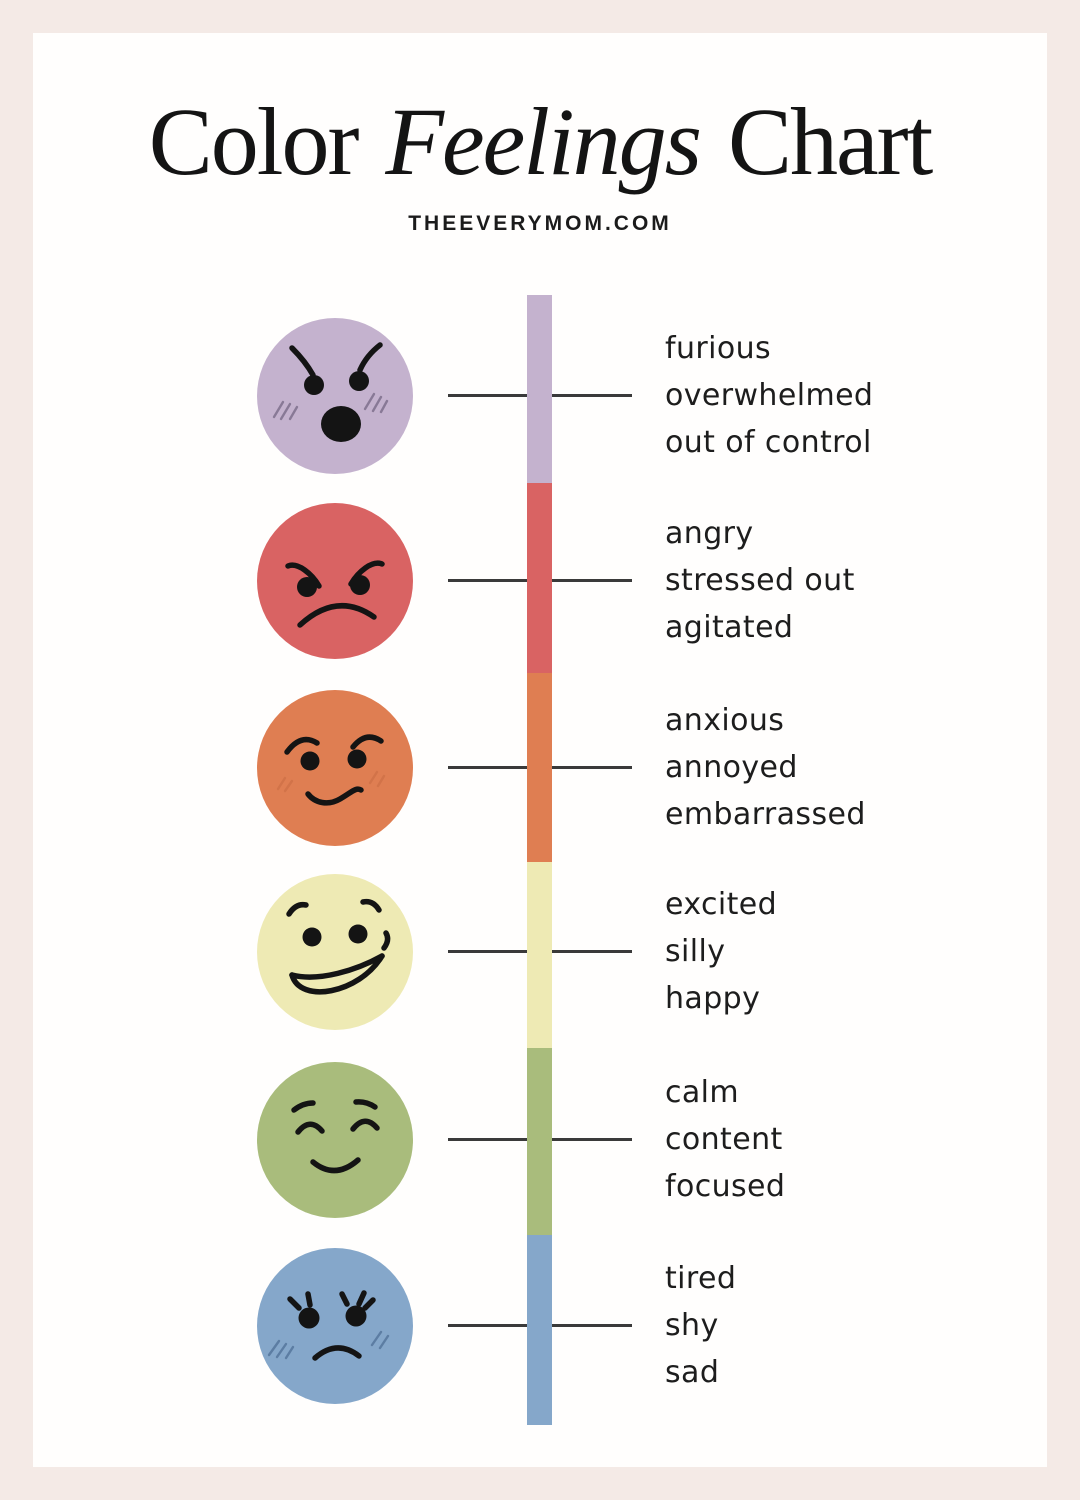 This screenshot has height=1500, width=1080. What do you see at coordinates (702, 1092) in the screenshot?
I see `feeling-word: calm` at bounding box center [702, 1092].